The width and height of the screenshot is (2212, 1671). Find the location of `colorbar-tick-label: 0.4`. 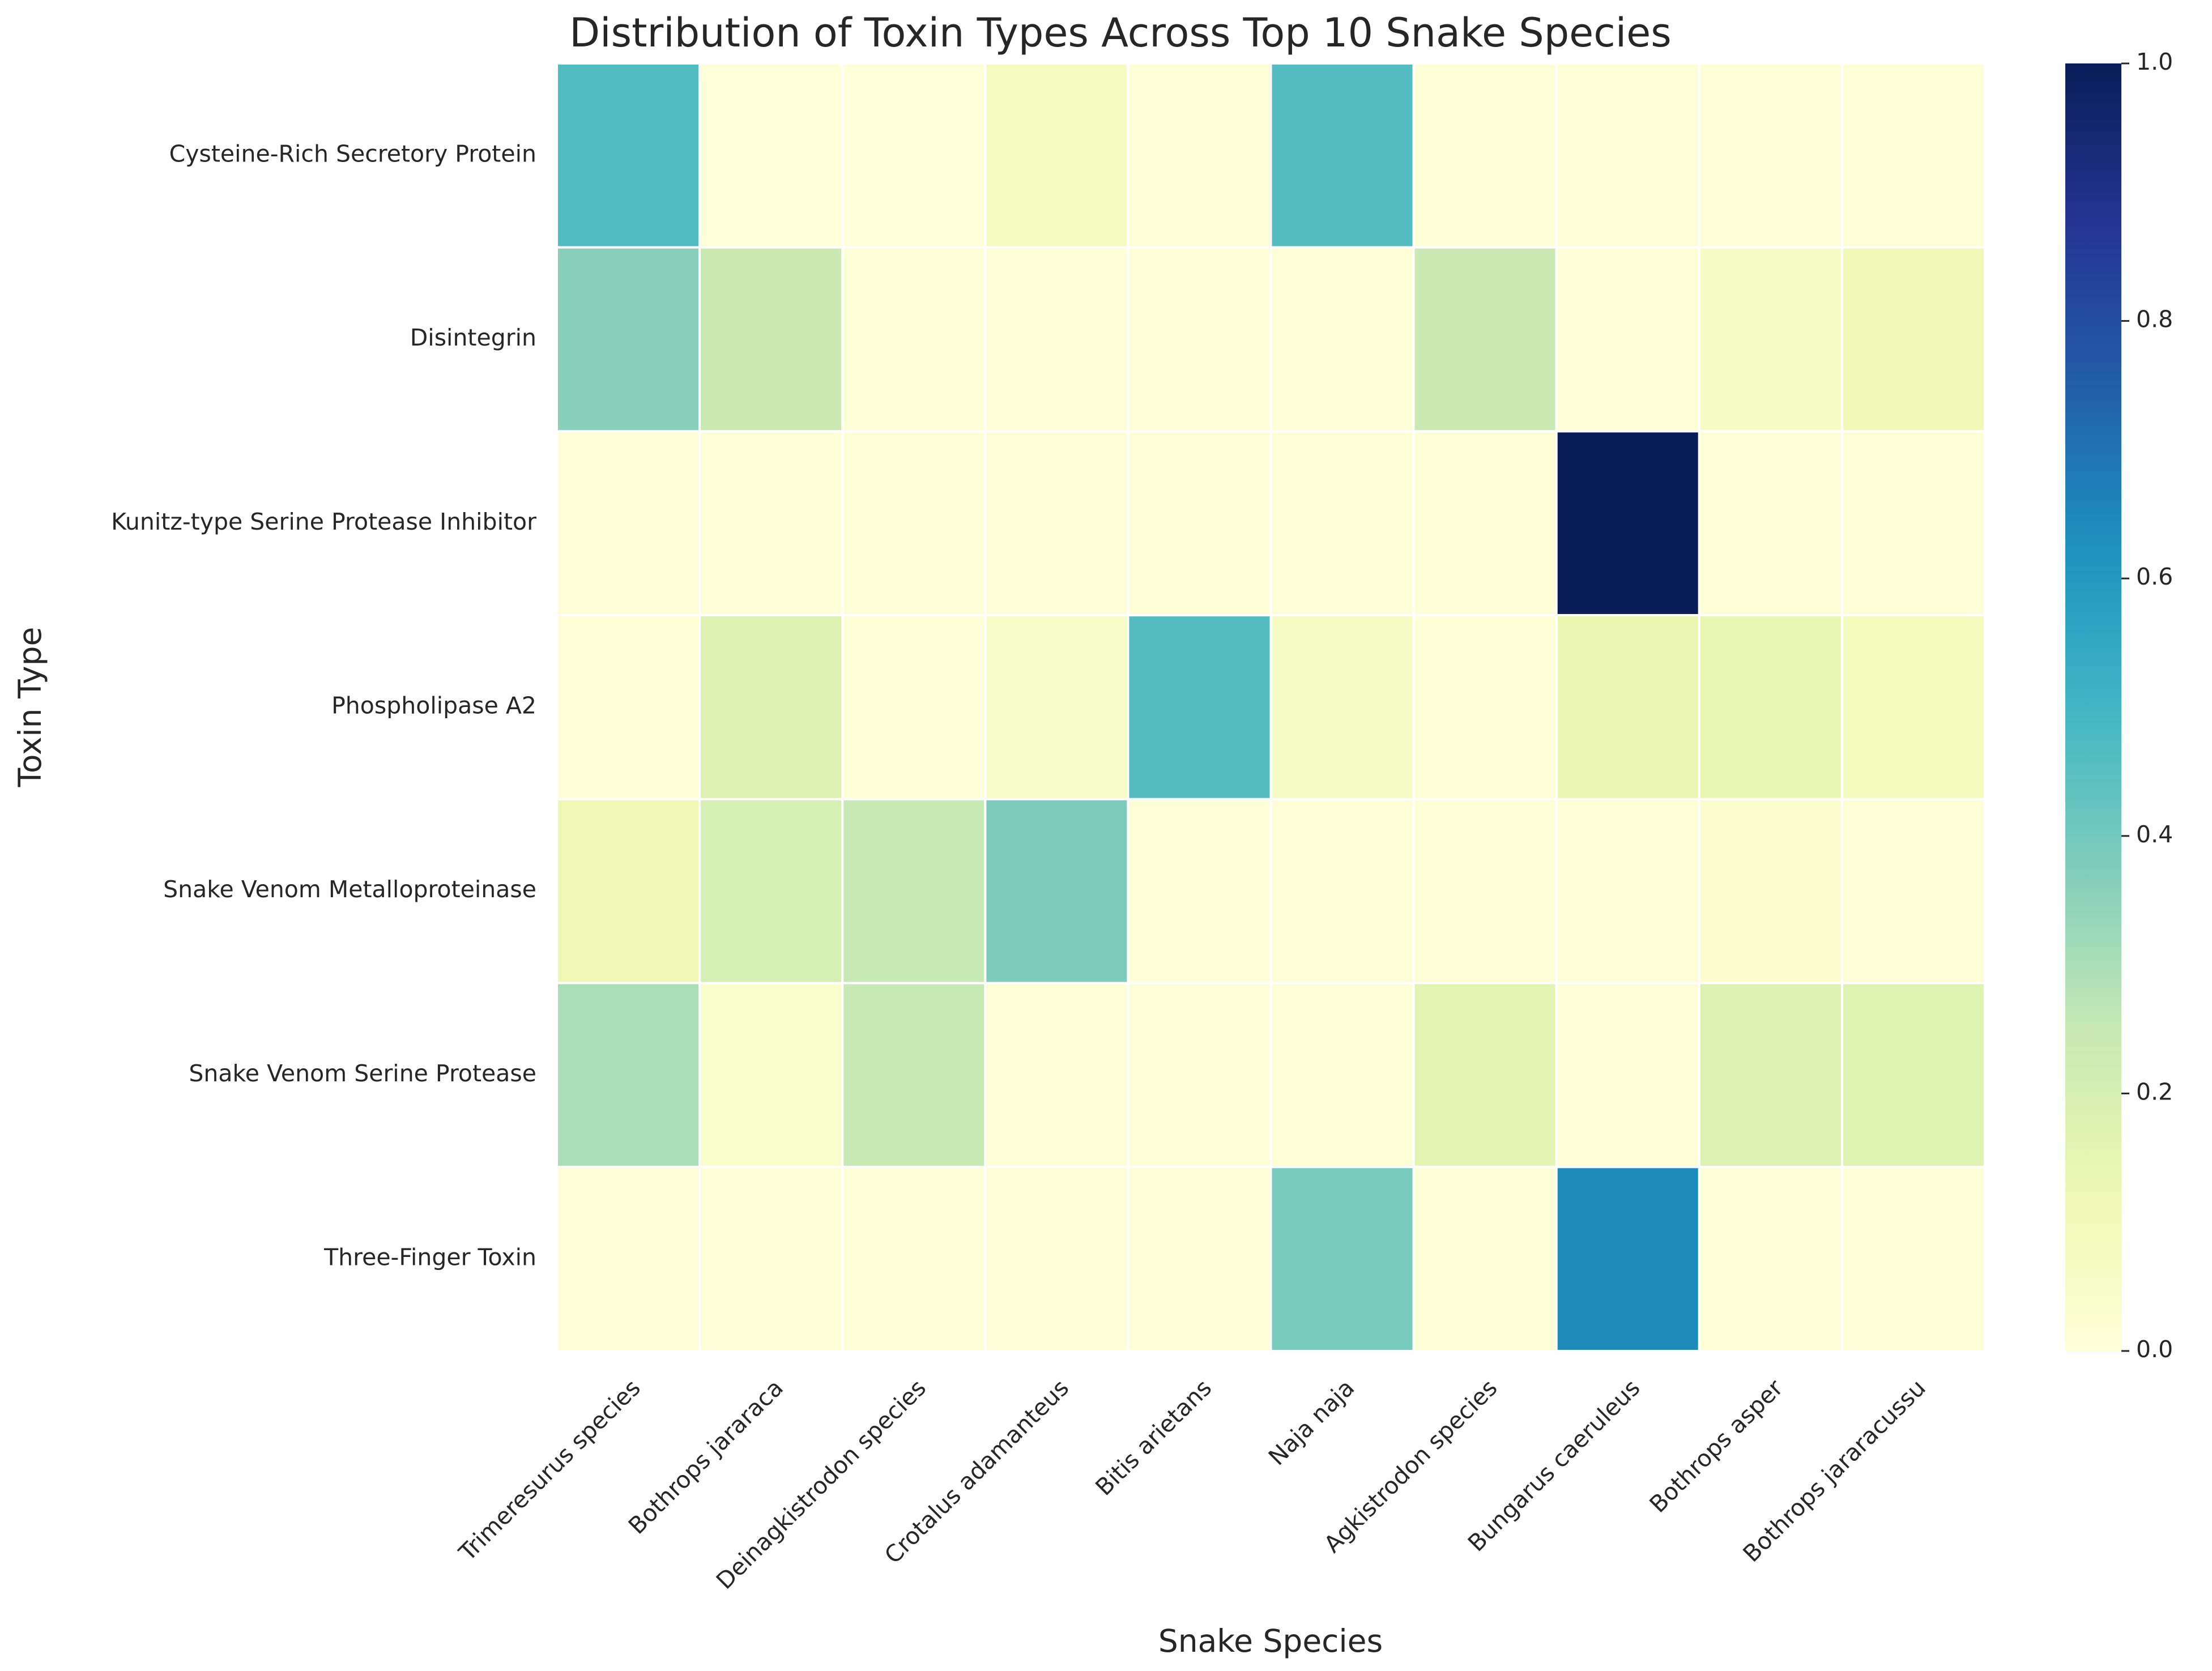

colorbar-tick-label: 0.4 is located at coordinates (2154, 834).